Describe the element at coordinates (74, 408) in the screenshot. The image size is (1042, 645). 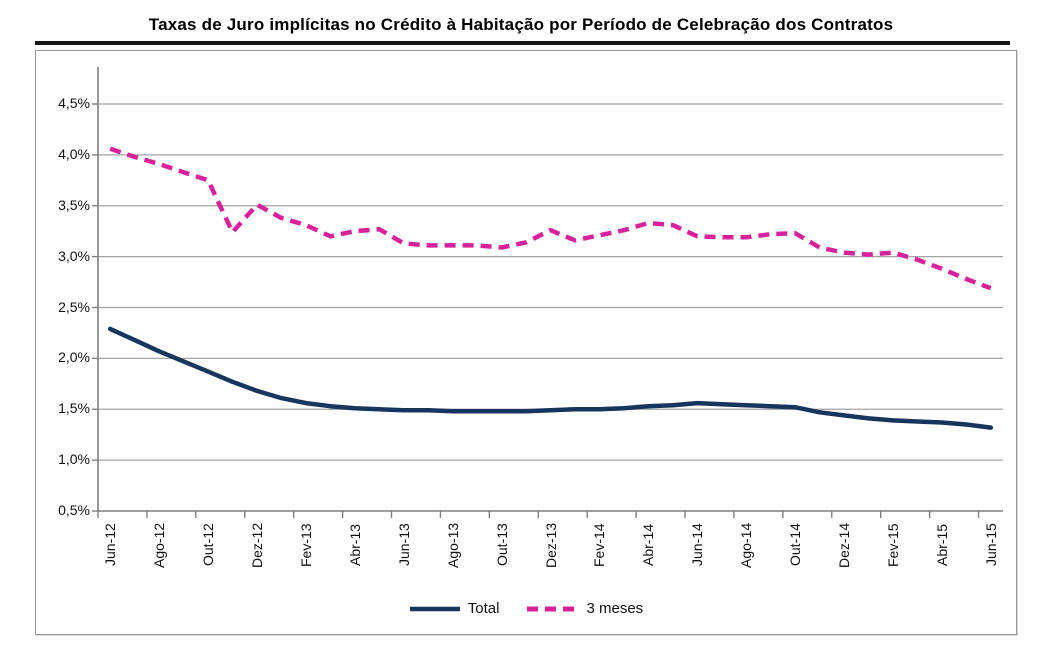
I see `y-axis-label: 1,5%` at that location.